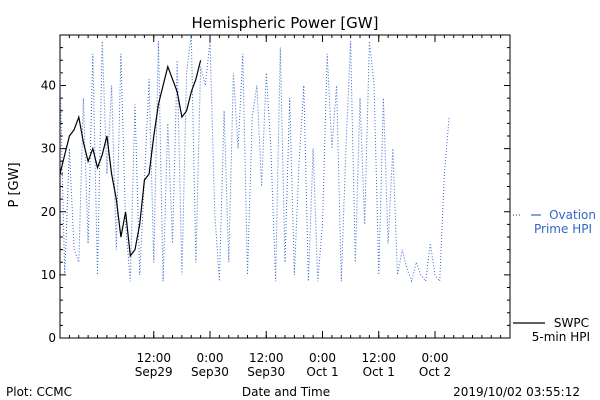 Image resolution: width=600 pixels, height=400 pixels. I want to click on y-axis-label: P [GW], so click(14, 184).